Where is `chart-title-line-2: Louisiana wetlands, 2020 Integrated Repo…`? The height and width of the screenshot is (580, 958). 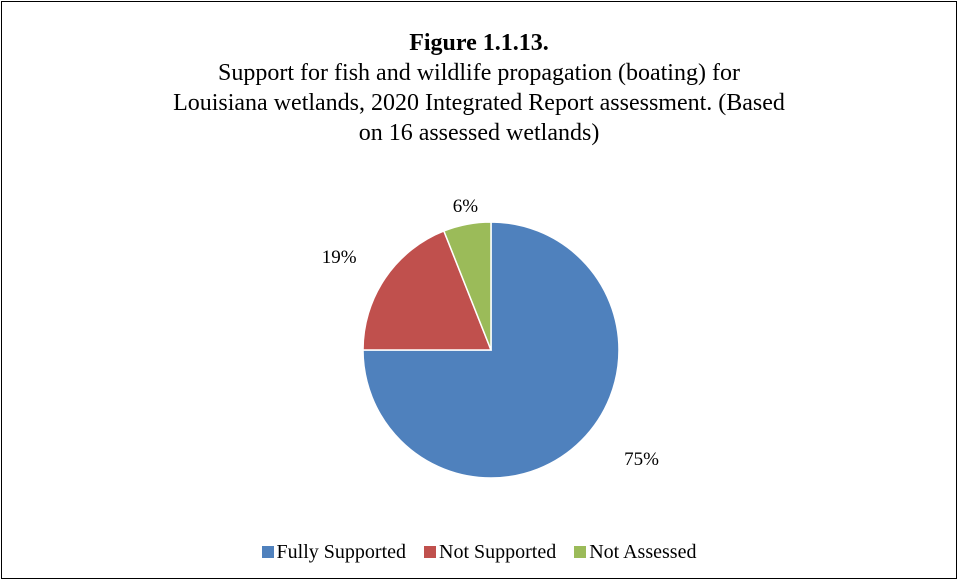
chart-title-line-2: Louisiana wetlands, 2020 Integrated Repo… is located at coordinates (479, 103).